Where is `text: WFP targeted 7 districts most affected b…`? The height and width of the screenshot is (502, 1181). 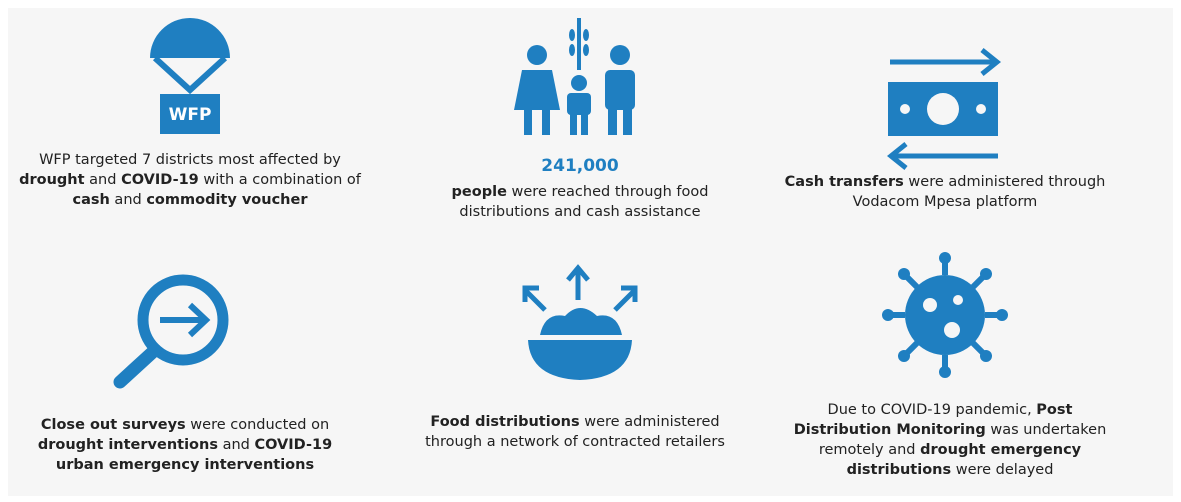
text: WFP targeted 7 districts most affected b… is located at coordinates (190, 160).